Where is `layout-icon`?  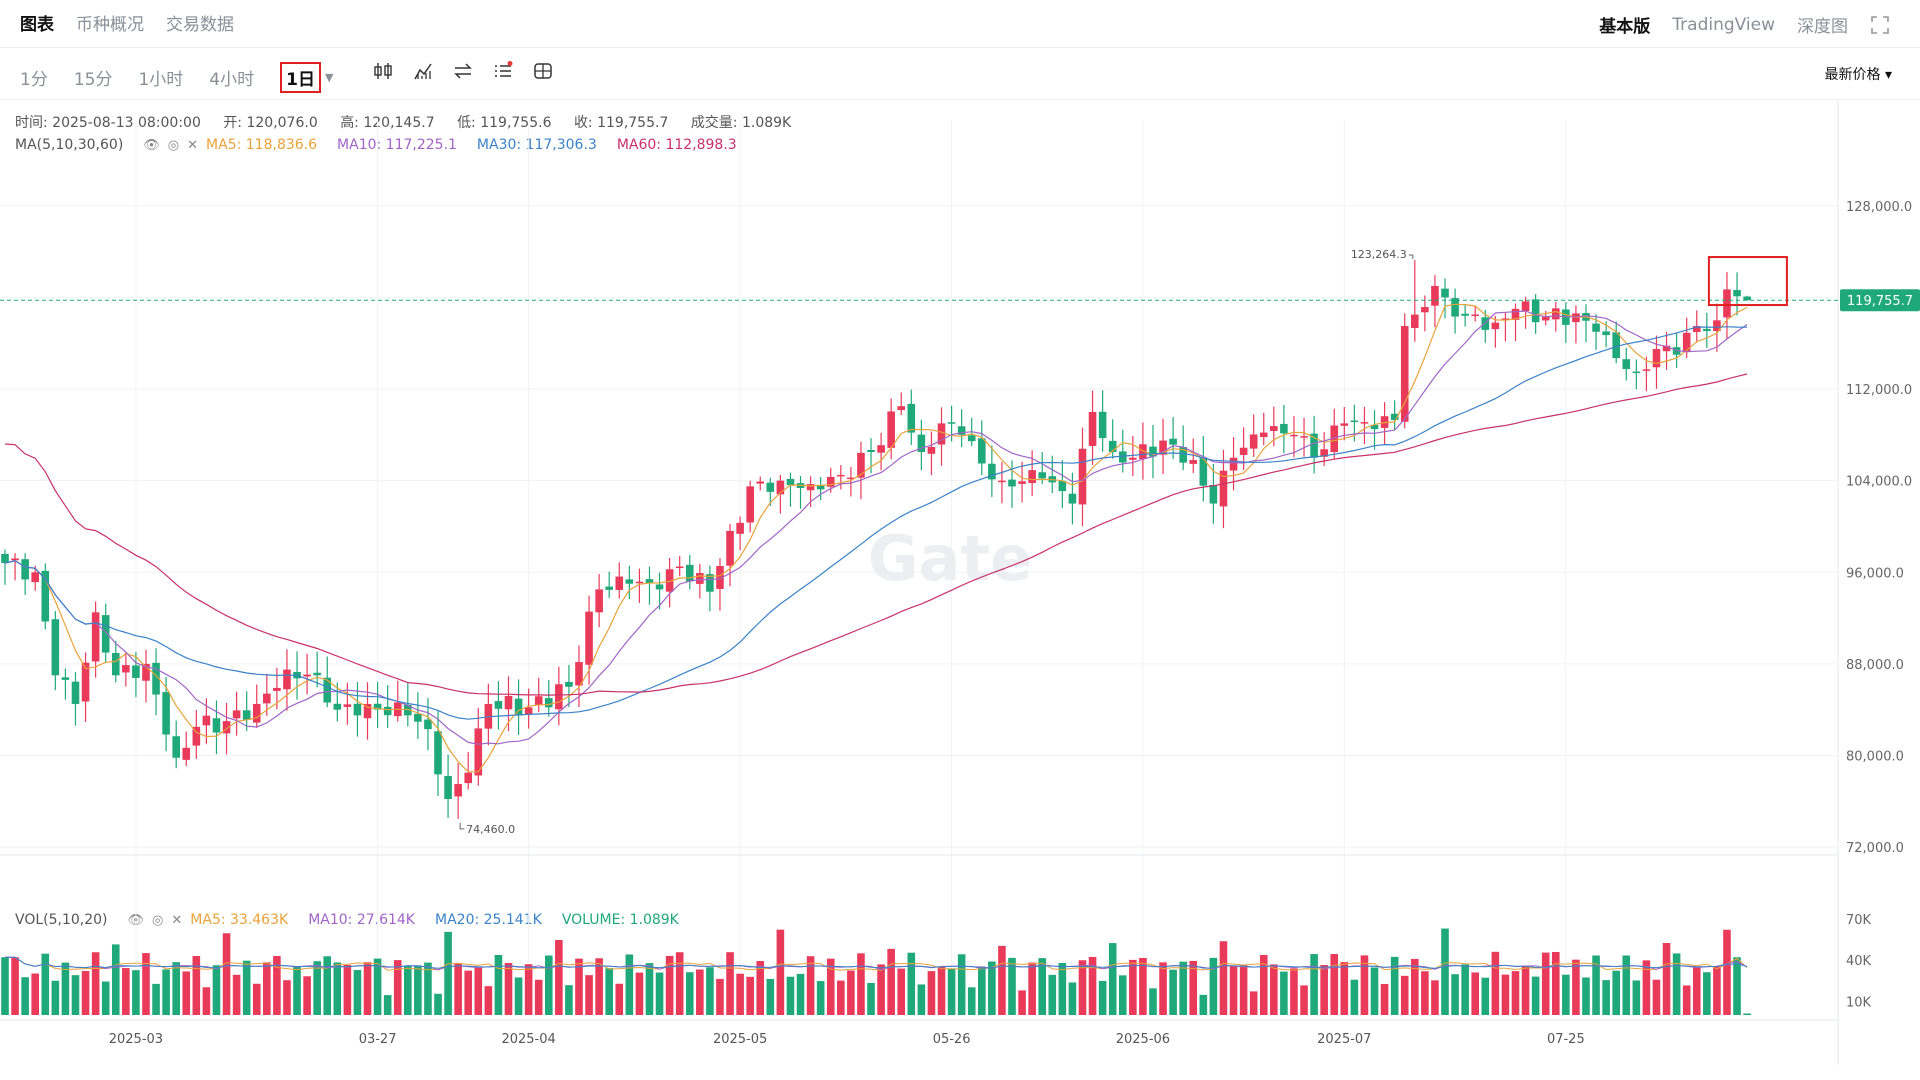 layout-icon is located at coordinates (543, 71).